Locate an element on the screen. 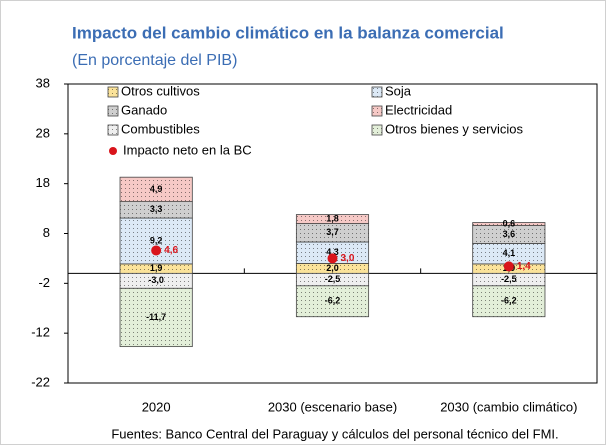 This screenshot has height=445, width=606. y-tick-label: 8 is located at coordinates (46, 232).